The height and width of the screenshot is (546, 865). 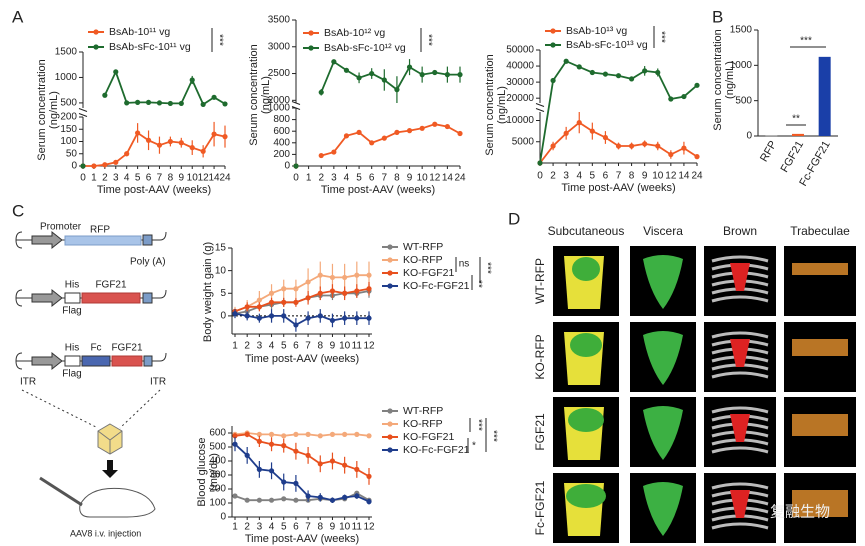 What do you see at coordinates (254, 95) in the screenshot?
I see `y-axis-label: Serum concentration` at bounding box center [254, 95].